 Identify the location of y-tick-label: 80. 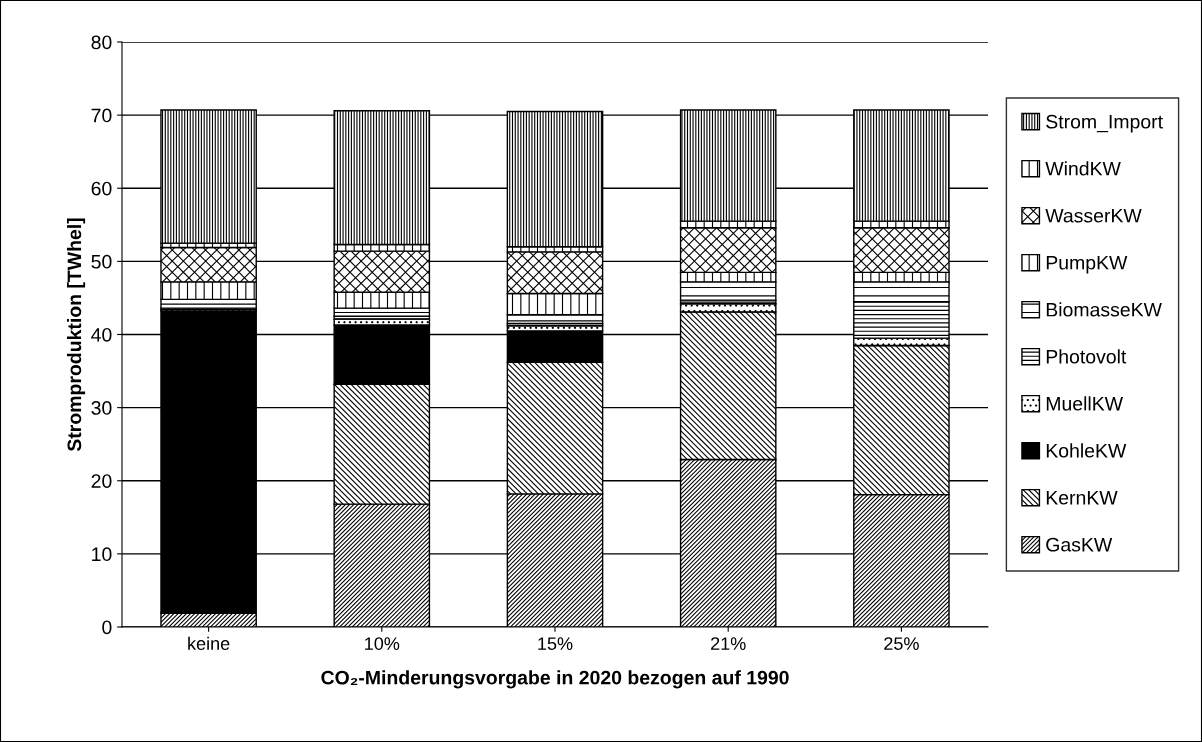
(101, 42).